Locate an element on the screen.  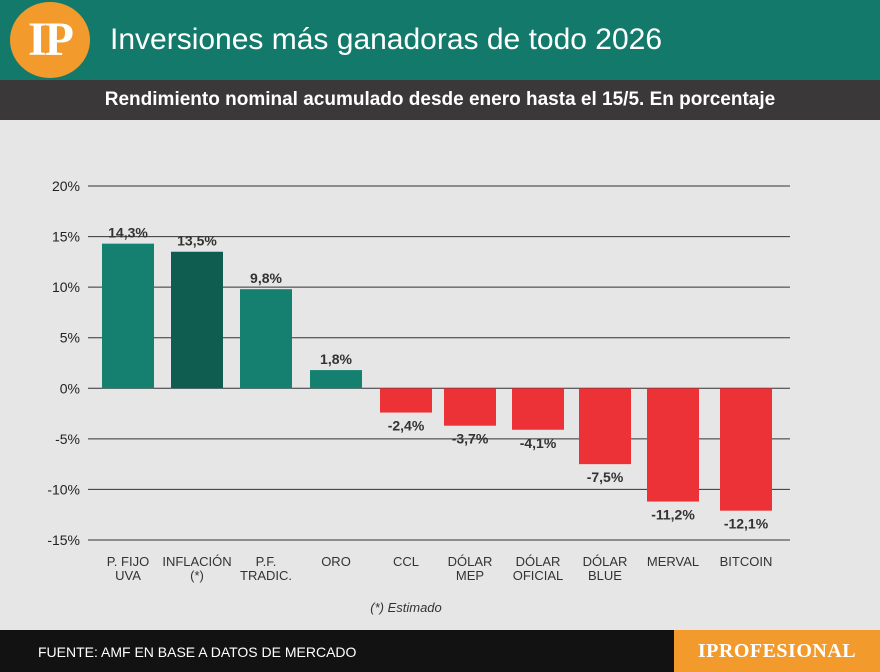
x-tick-label: ORO is located at coordinates (336, 561).